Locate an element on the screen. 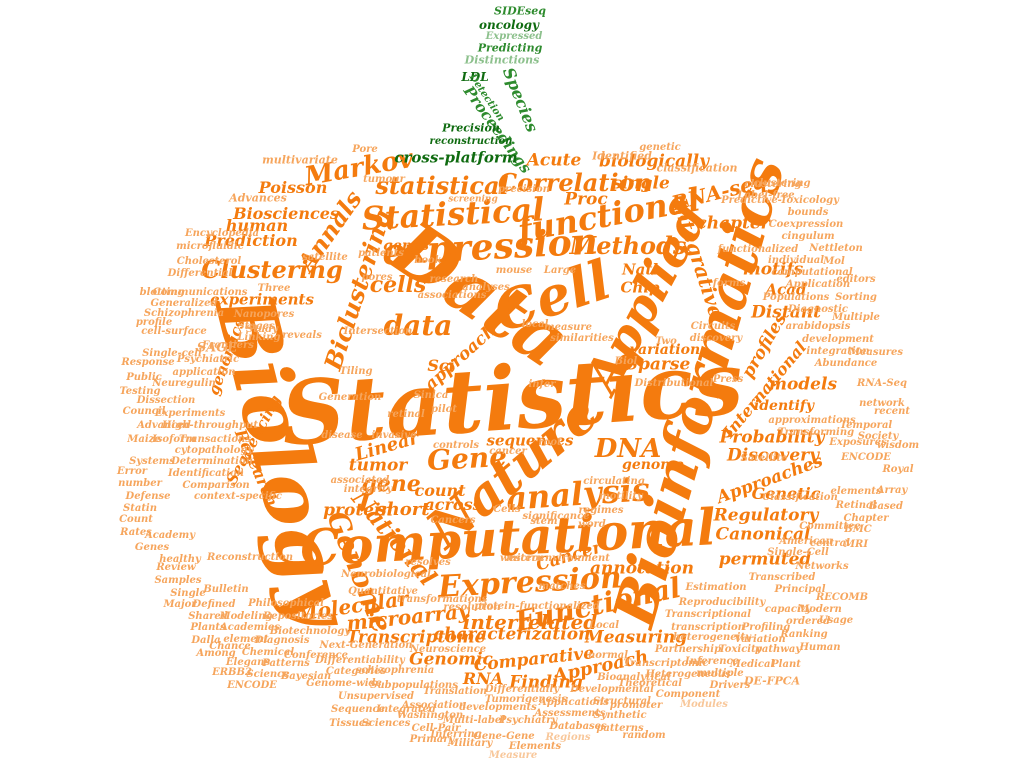 The width and height of the screenshot is (1024, 768). word-chapter-uc: Chapter is located at coordinates (866, 518).